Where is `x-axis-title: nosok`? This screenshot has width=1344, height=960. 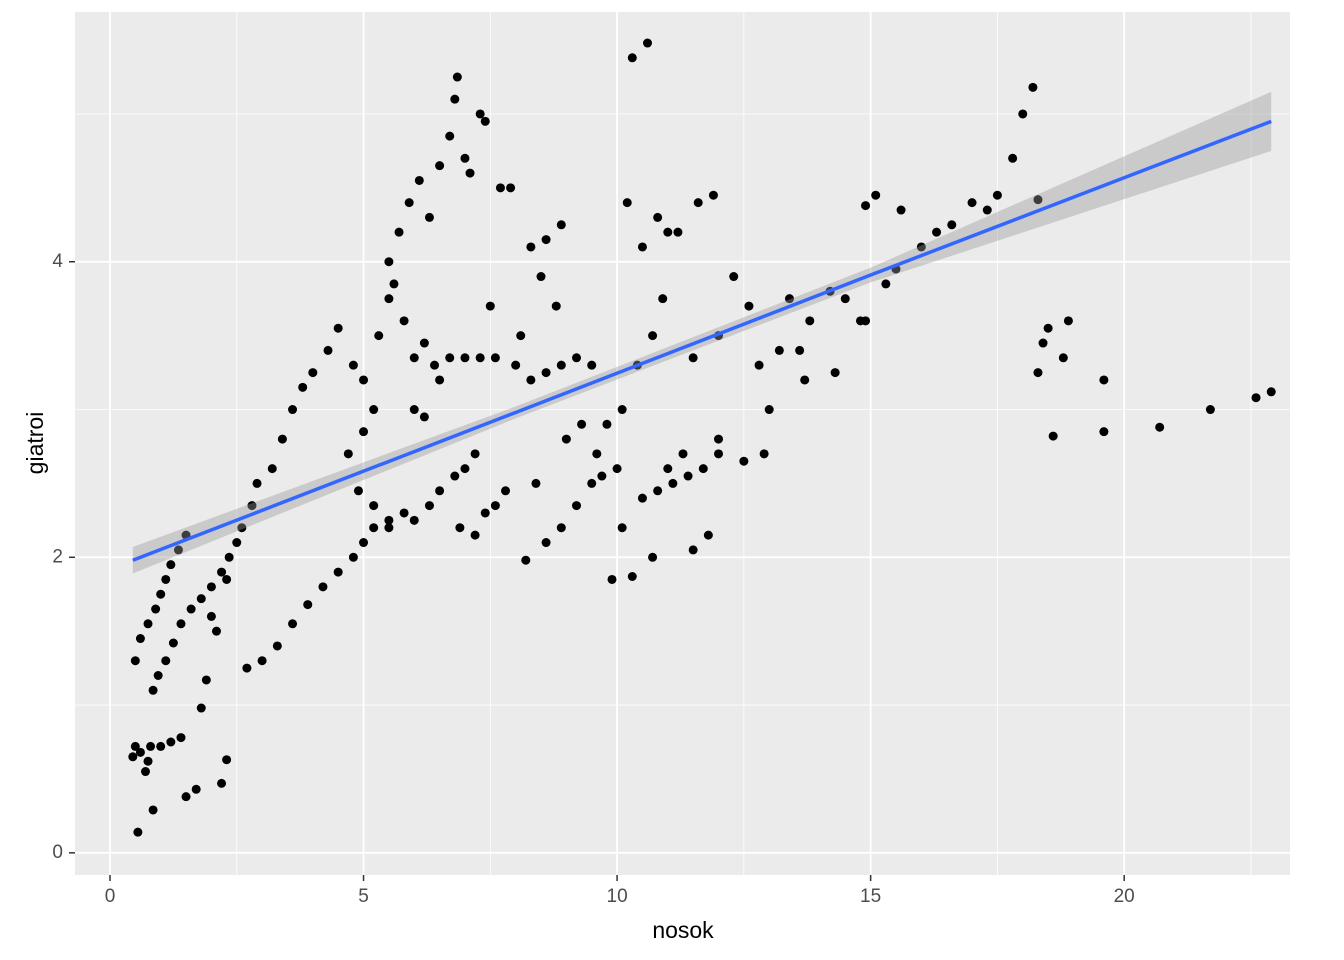 x-axis-title: nosok is located at coordinates (683, 930).